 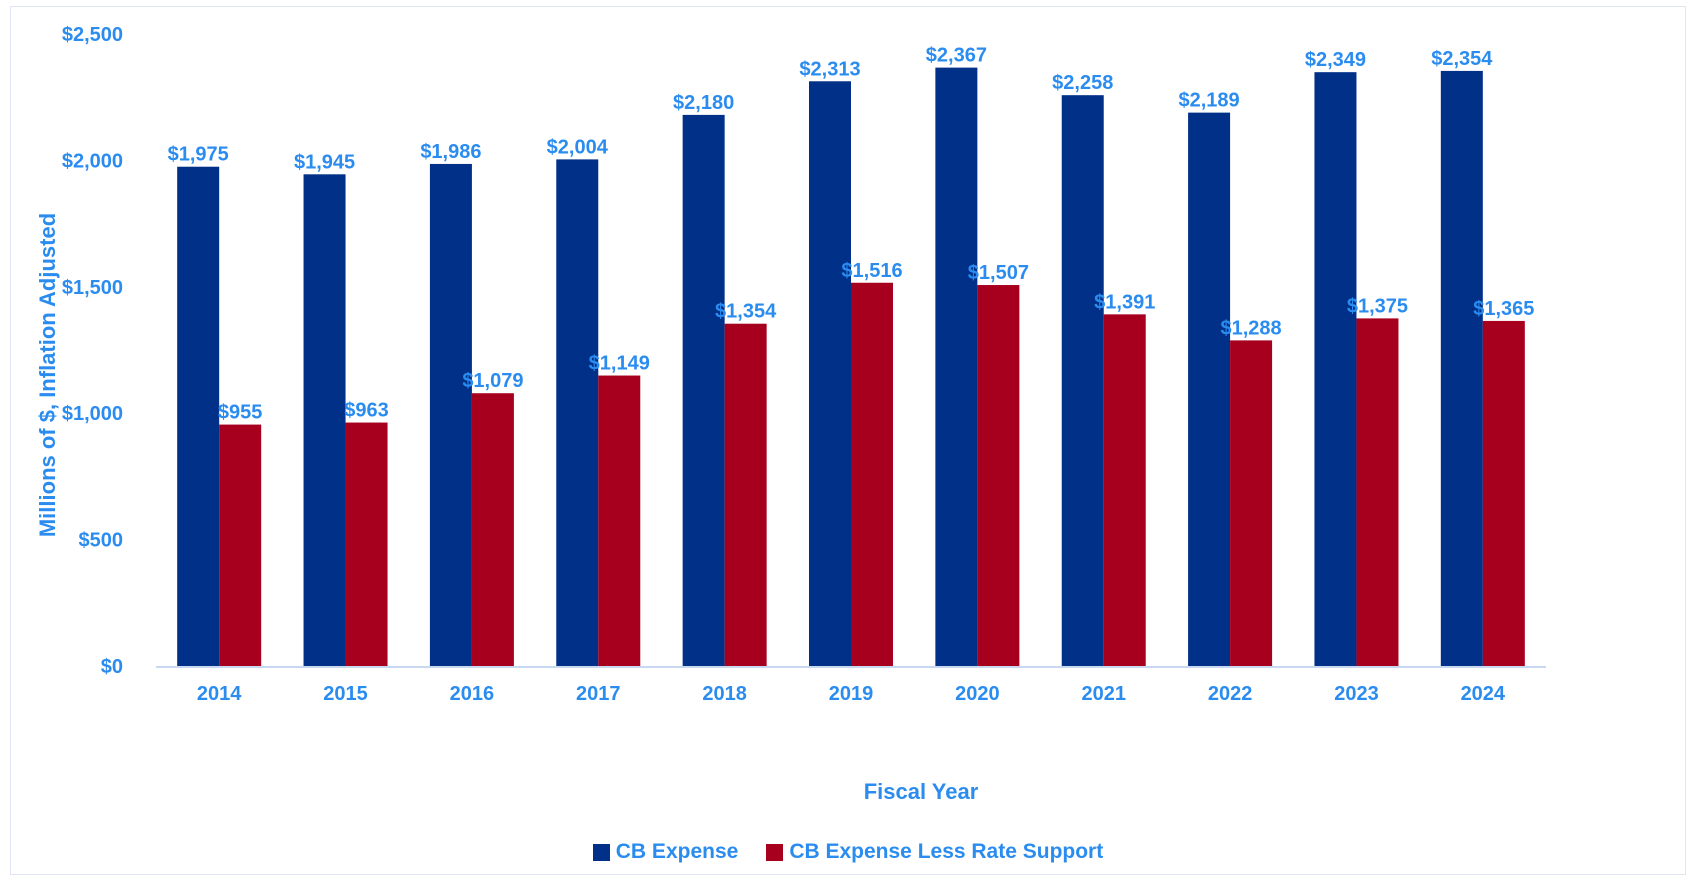 I want to click on legend: CB Expense CB Expense Less Rate Support, so click(x=848, y=852).